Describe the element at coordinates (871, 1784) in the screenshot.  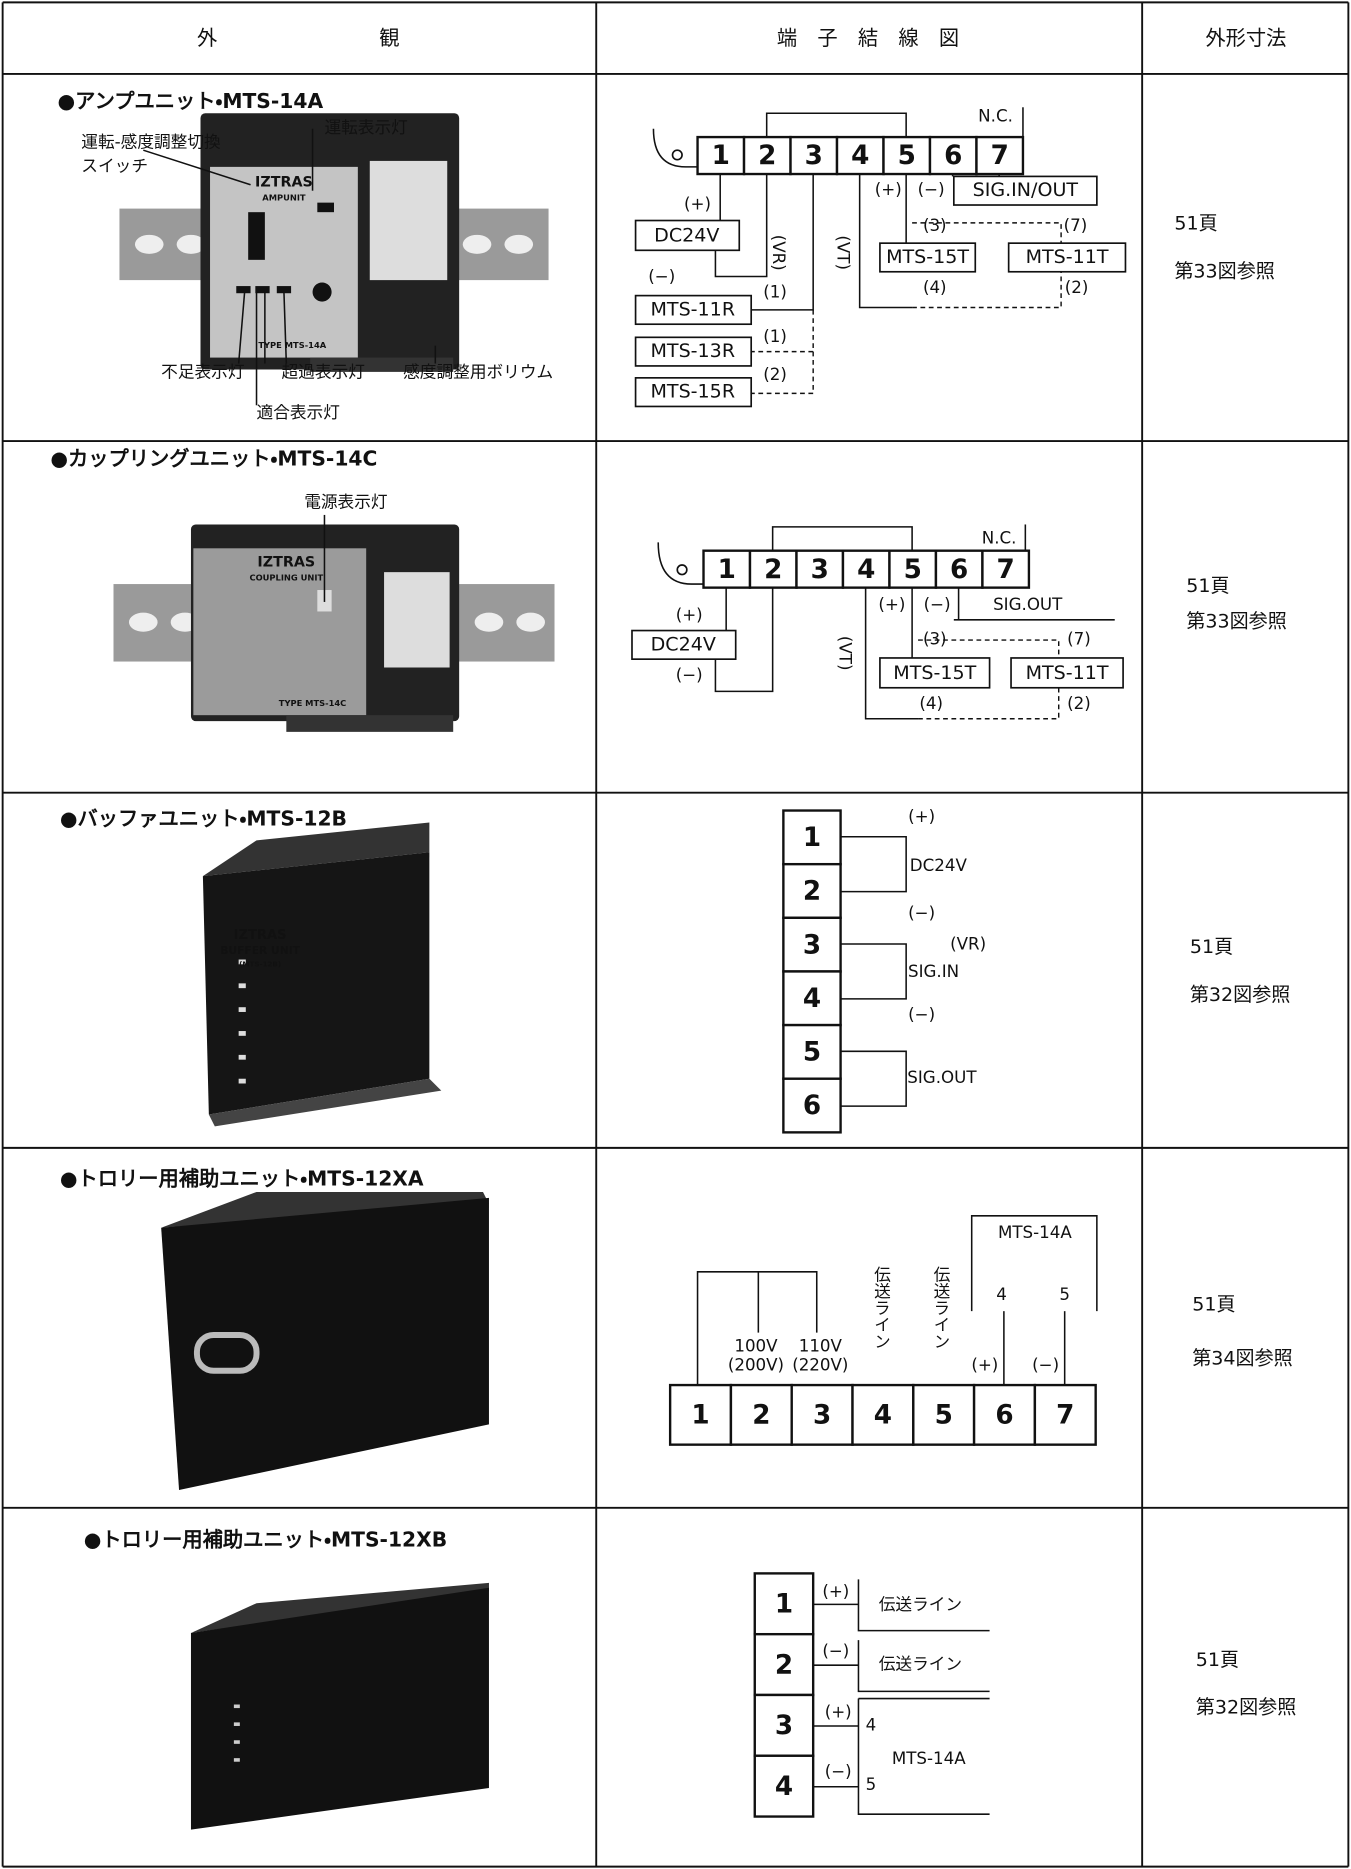
I see `diagram-label: 5` at that location.